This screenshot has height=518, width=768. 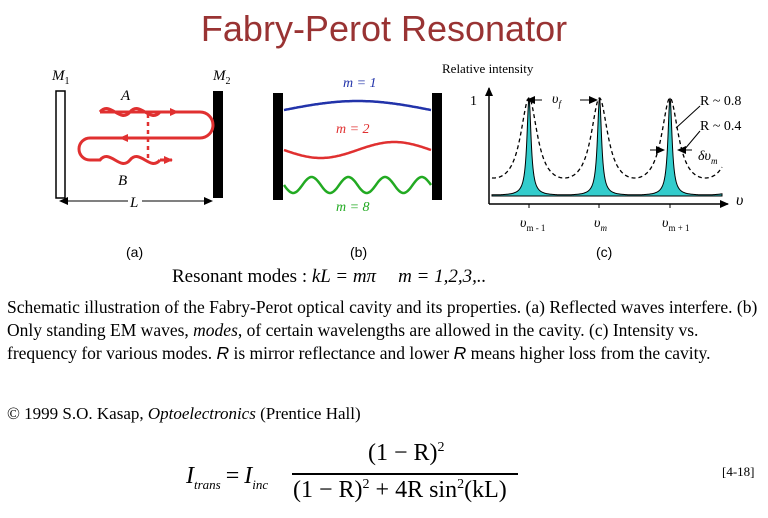 What do you see at coordinates (720, 101) in the screenshot?
I see `r-high-label: R ~ 0.8` at bounding box center [720, 101].